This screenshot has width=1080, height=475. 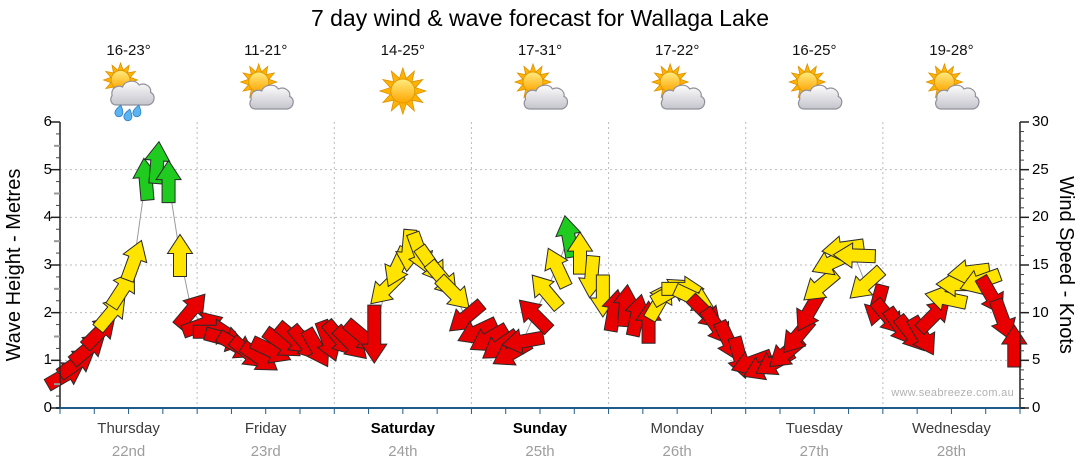 What do you see at coordinates (128, 428) in the screenshot?
I see `day-name-label: Thursday` at bounding box center [128, 428].